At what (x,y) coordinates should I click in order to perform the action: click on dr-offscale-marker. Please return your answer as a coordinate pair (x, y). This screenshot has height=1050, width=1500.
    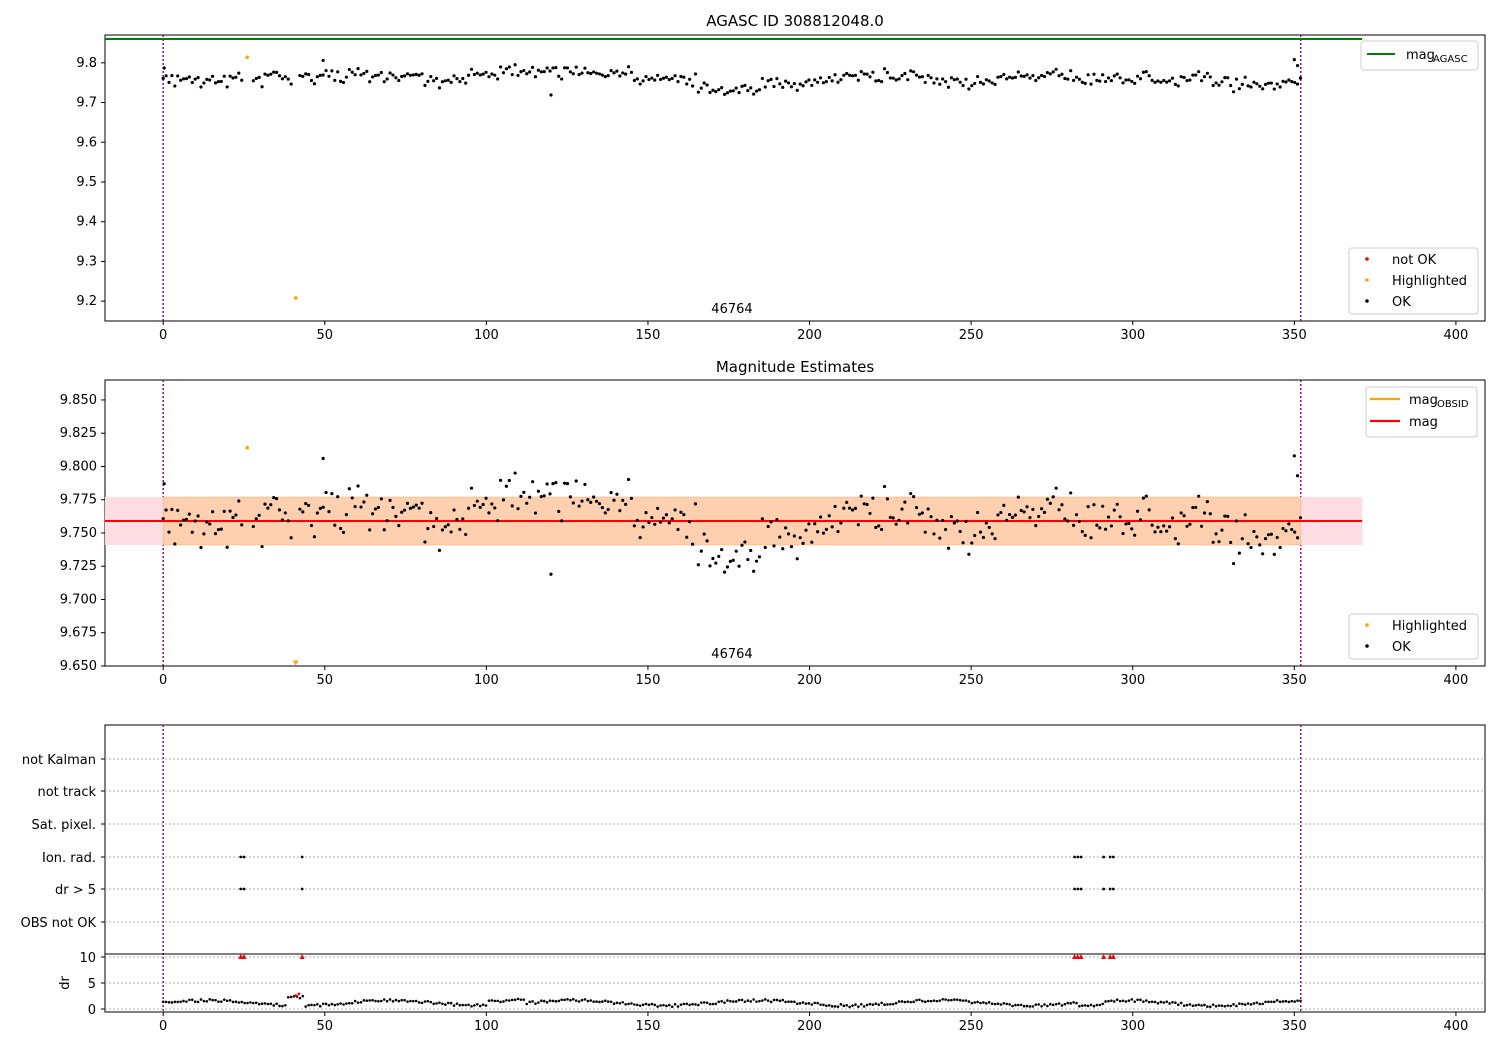
    Looking at the image, I should click on (241, 956).